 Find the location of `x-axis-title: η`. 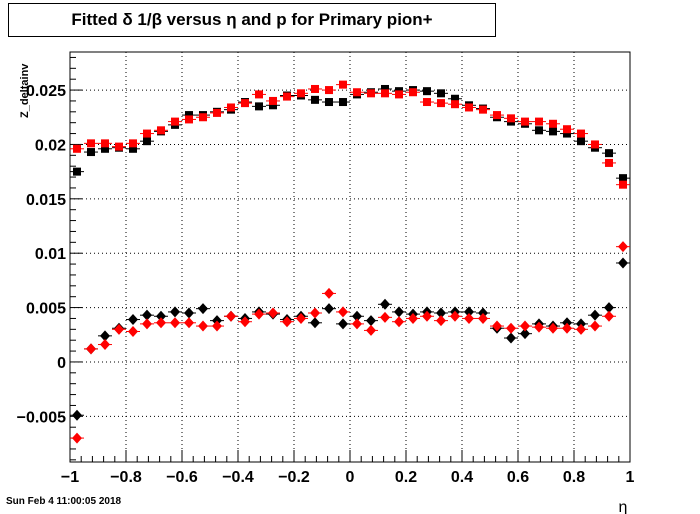

x-axis-title: η is located at coordinates (623, 506).